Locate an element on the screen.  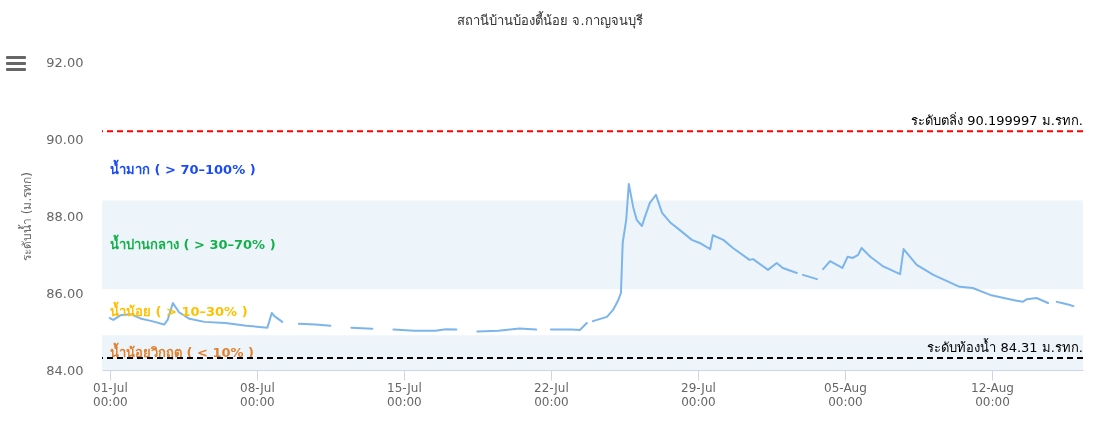
annotation: น้ำมาก ( > 70–100% ) is located at coordinates (183, 168).